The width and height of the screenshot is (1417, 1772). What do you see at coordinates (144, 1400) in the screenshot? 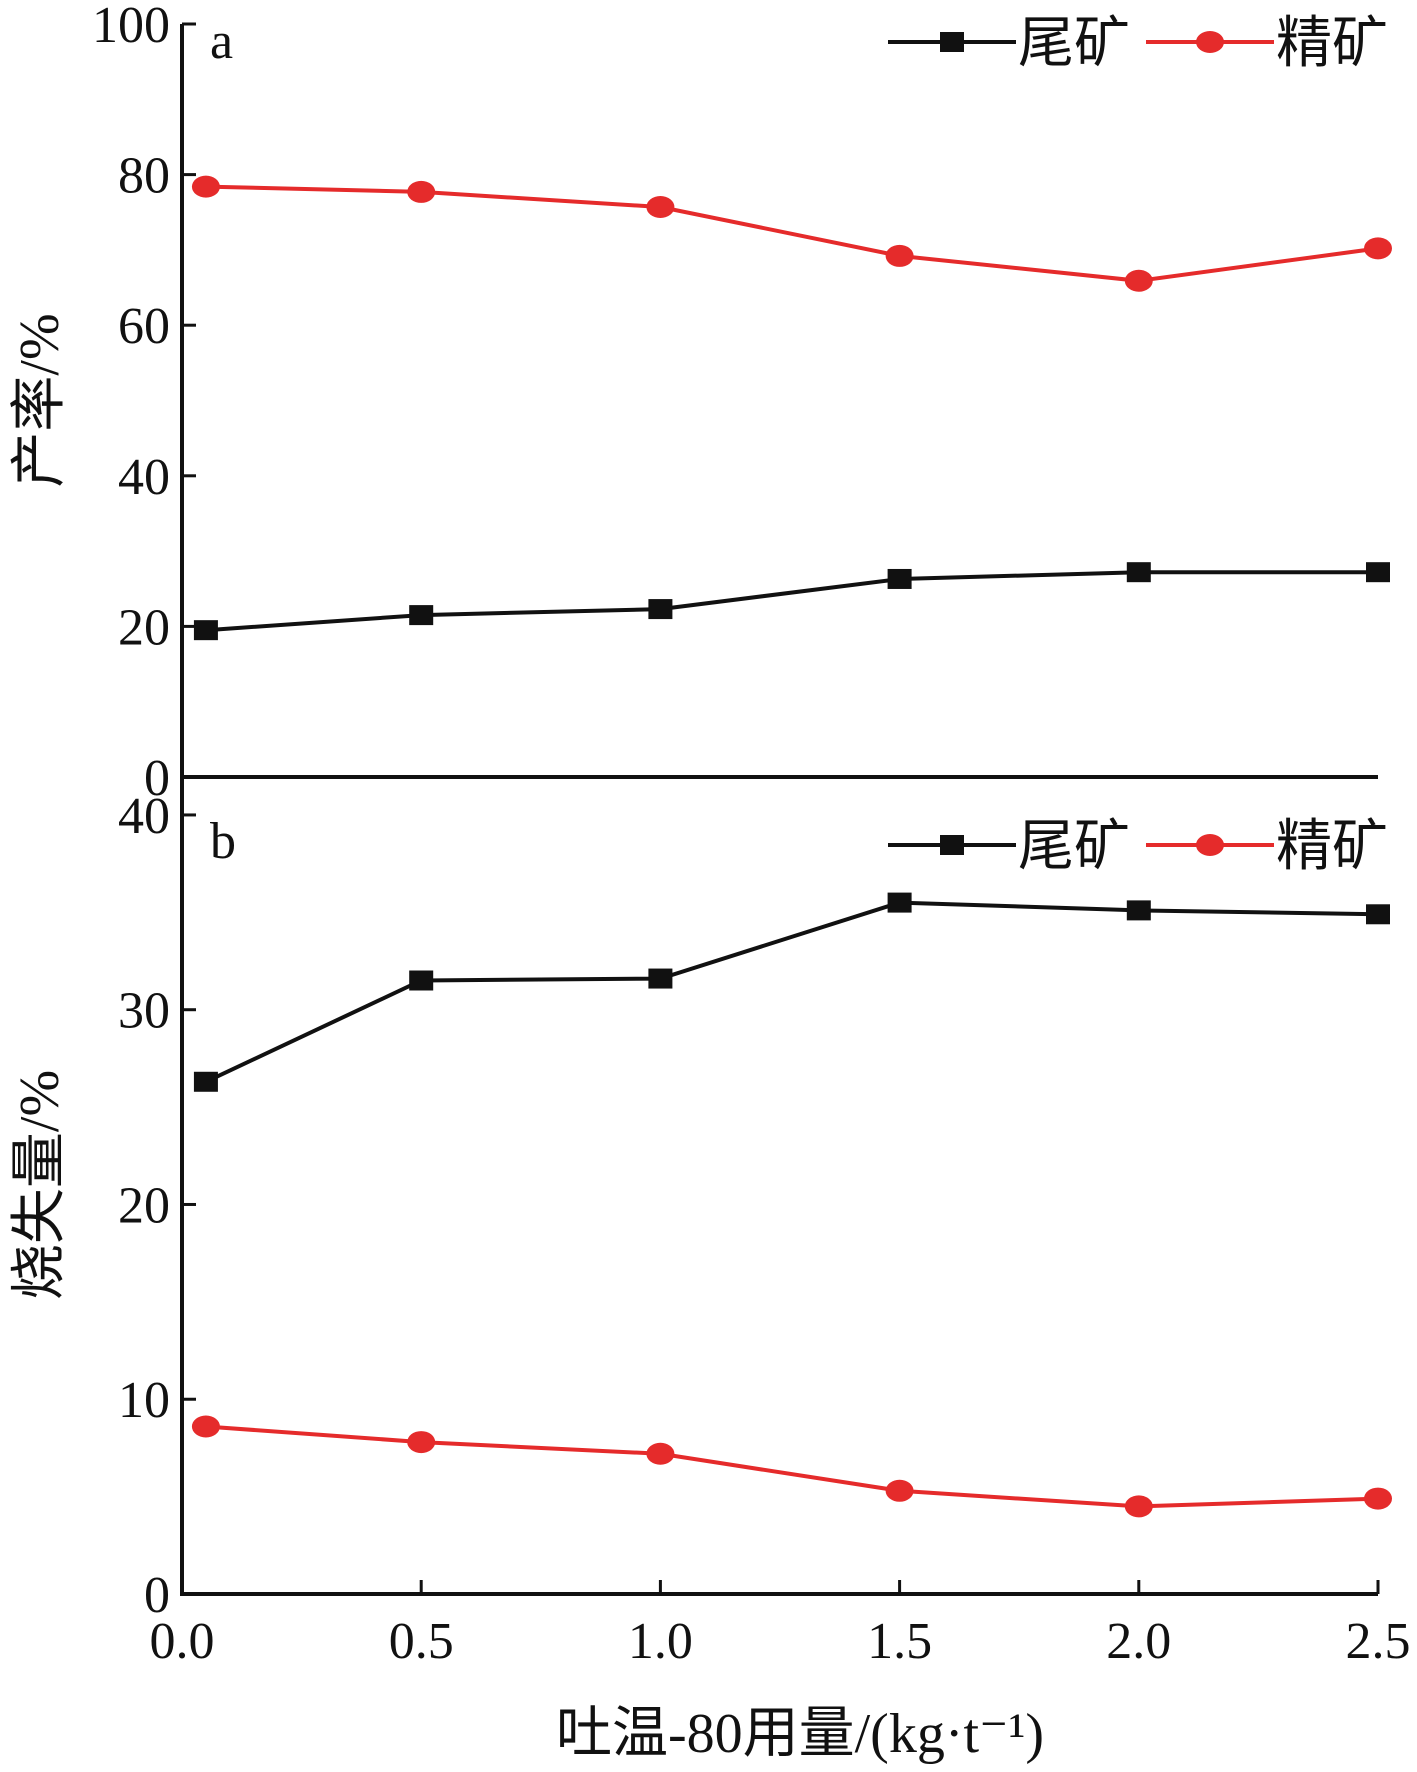
I see `y-tick-label: 10` at bounding box center [144, 1400].